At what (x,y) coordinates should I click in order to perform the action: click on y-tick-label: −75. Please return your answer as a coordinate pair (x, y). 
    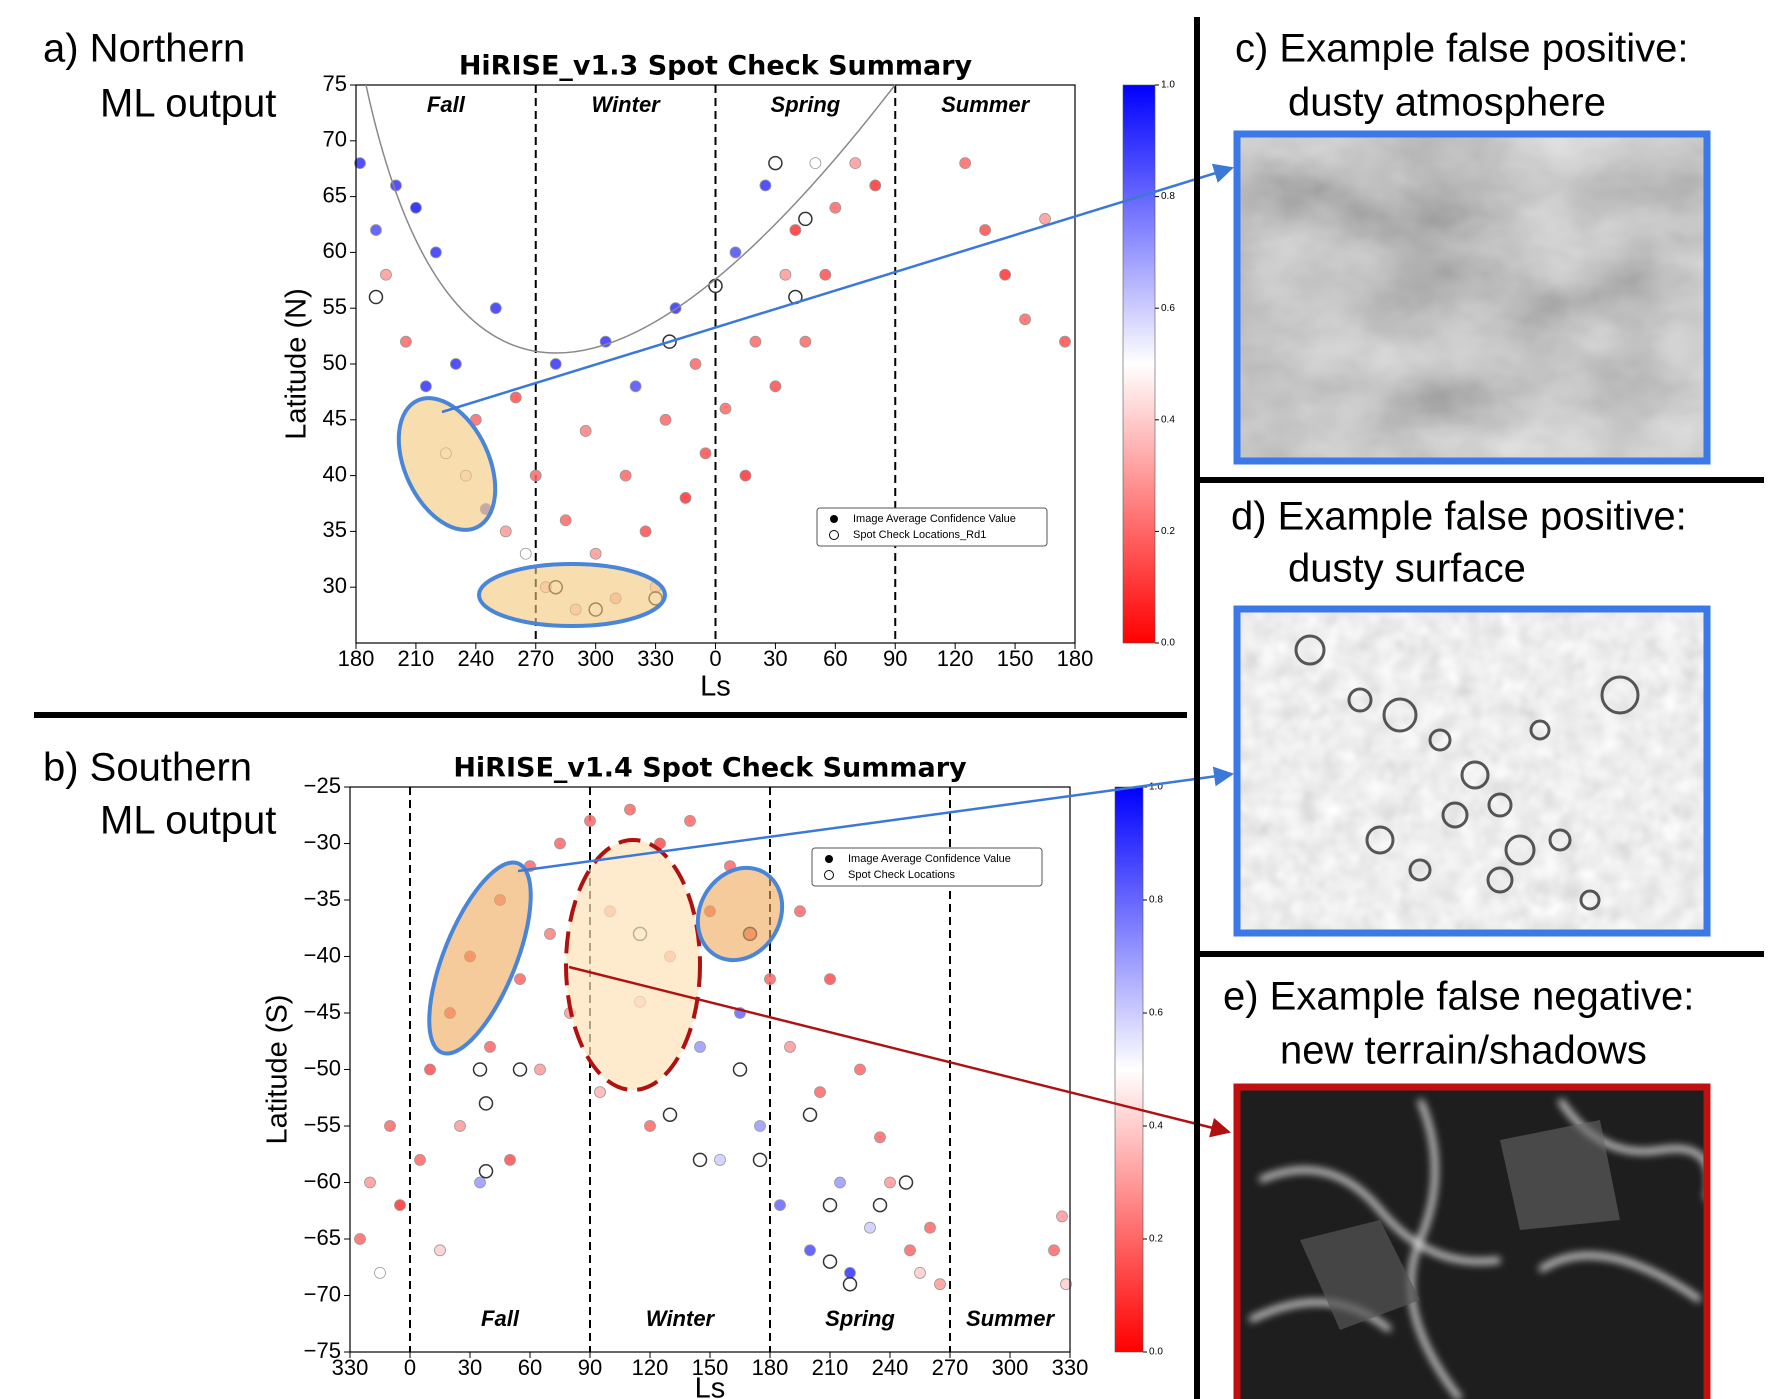
    Looking at the image, I should click on (322, 1350).